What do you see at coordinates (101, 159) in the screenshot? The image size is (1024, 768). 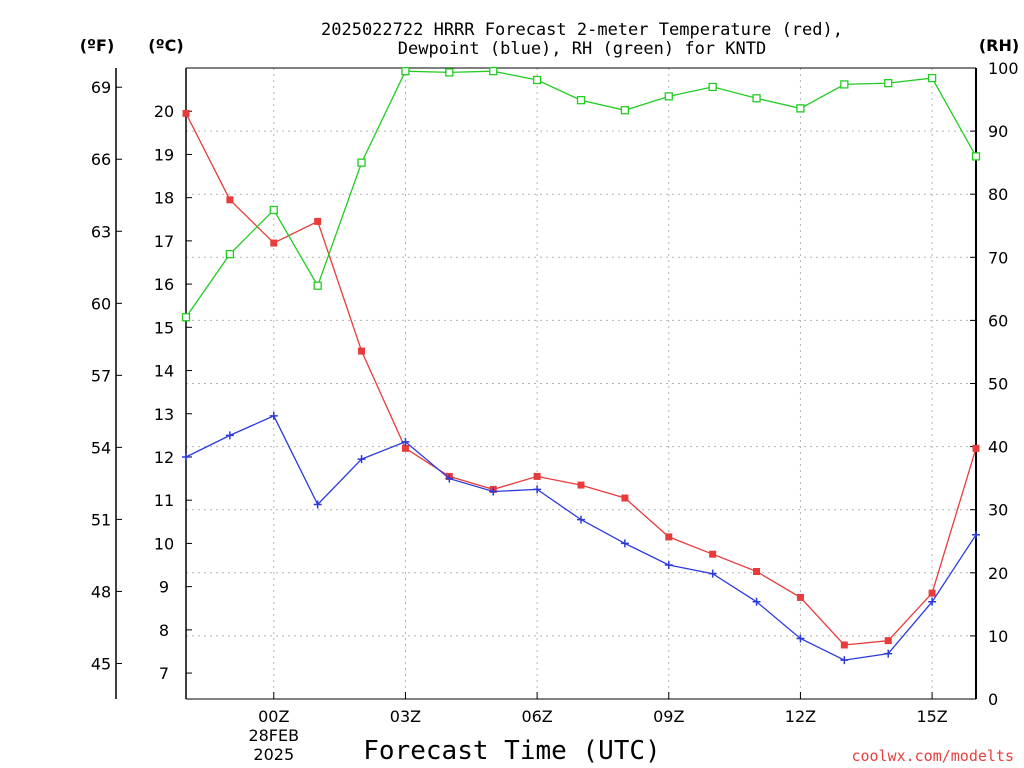 I see `fahrenheit-tick-label: 66` at bounding box center [101, 159].